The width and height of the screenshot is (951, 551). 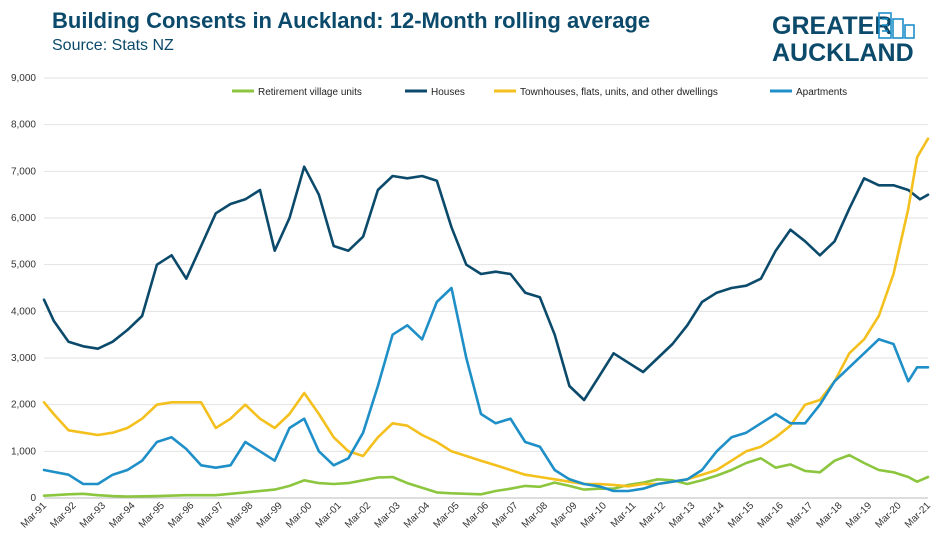 What do you see at coordinates (63, 515) in the screenshot?
I see `x-tick-label: Mar-92` at bounding box center [63, 515].